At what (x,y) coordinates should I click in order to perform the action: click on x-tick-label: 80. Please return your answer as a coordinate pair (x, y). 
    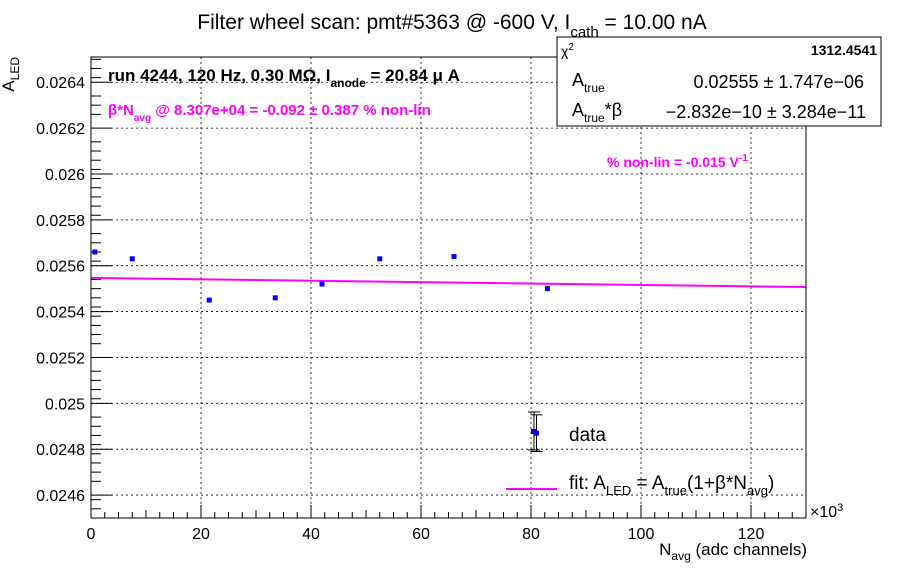
    Looking at the image, I should click on (531, 534).